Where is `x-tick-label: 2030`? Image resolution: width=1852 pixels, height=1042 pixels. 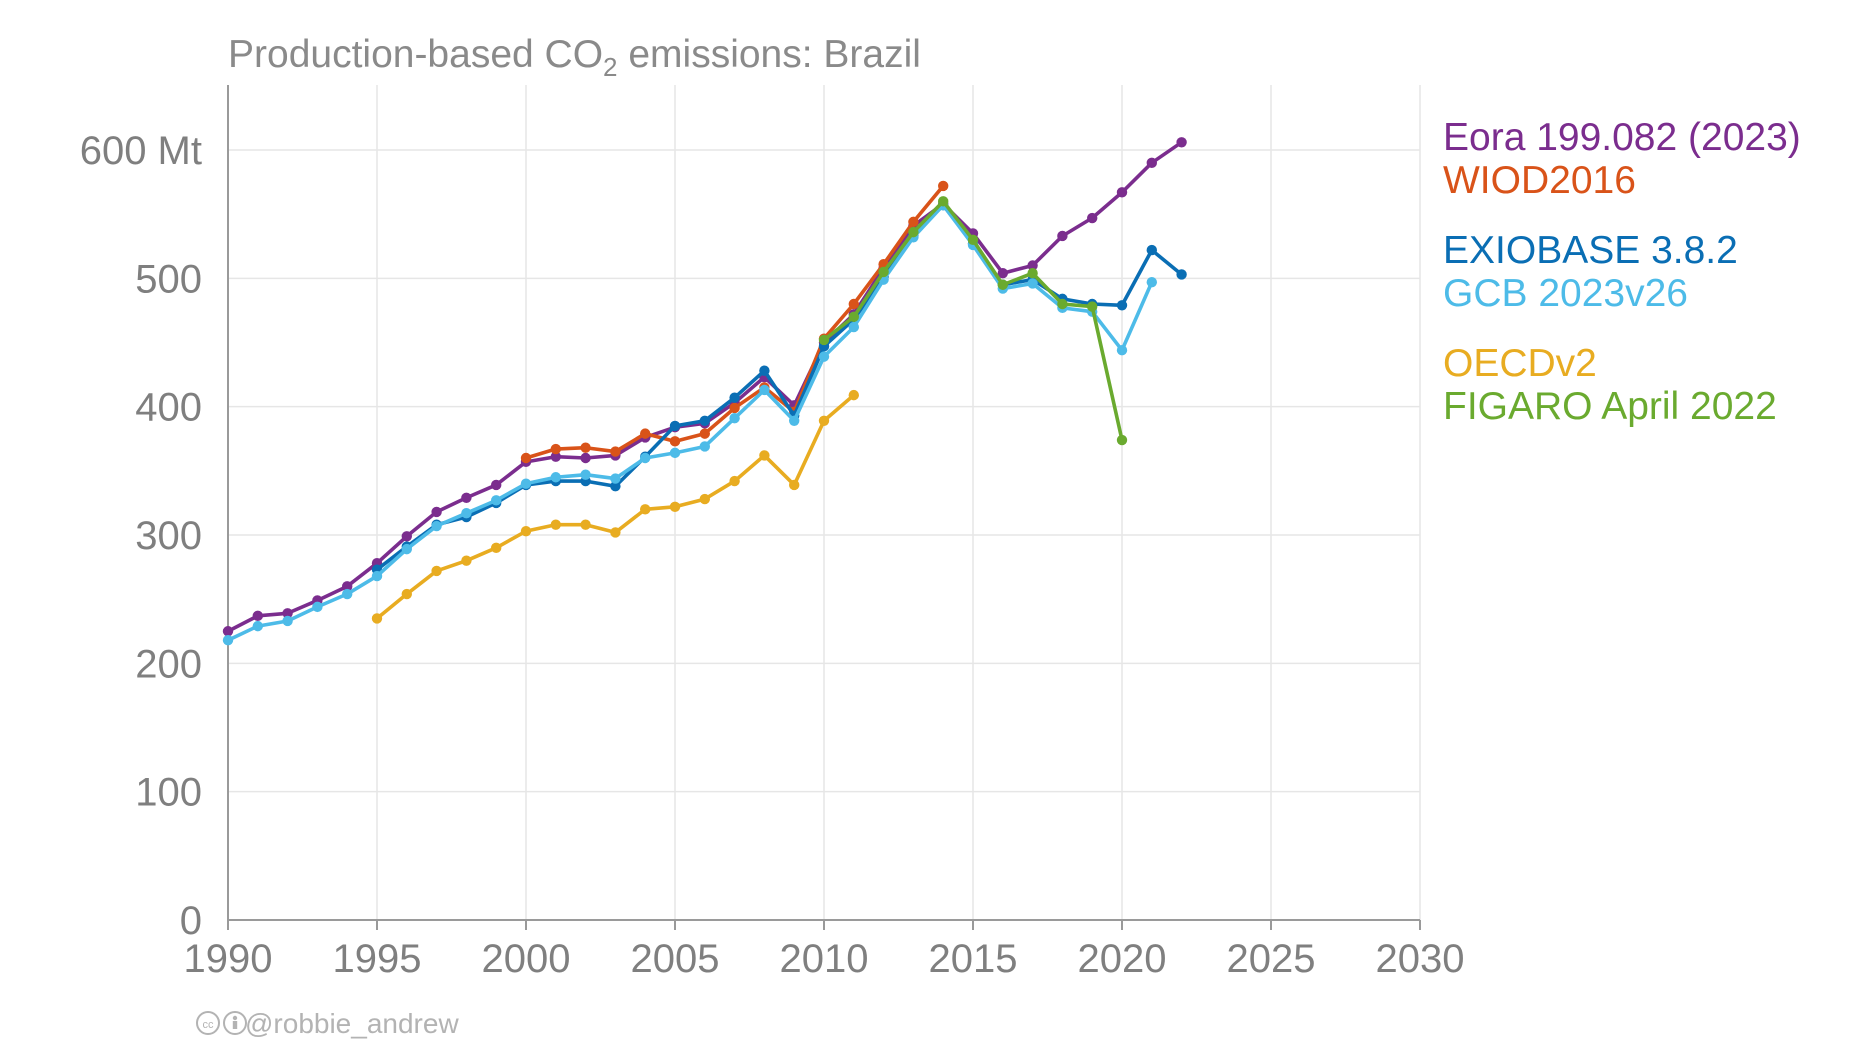
x-tick-label: 2030 is located at coordinates (1420, 959).